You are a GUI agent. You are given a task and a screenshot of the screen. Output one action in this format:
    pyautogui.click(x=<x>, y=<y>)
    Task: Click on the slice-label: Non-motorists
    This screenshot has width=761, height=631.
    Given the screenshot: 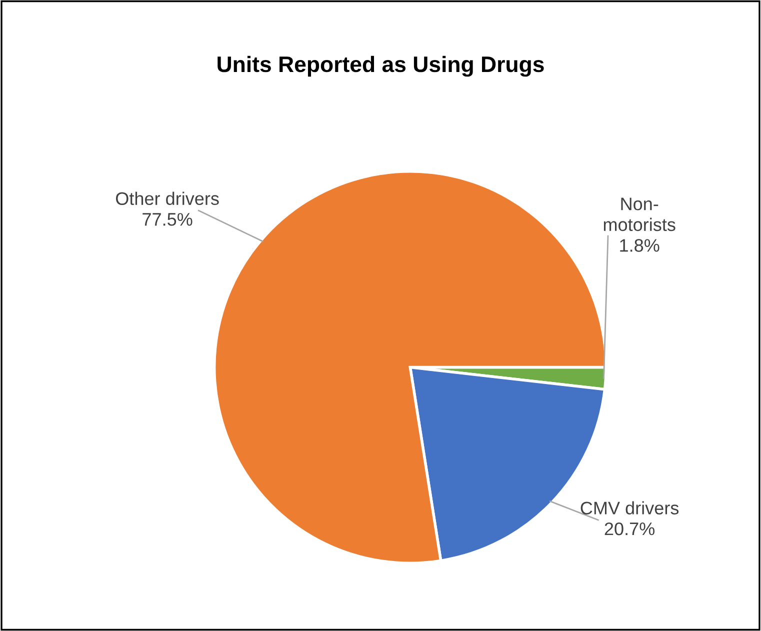 What is the action you would take?
    pyautogui.click(x=640, y=215)
    